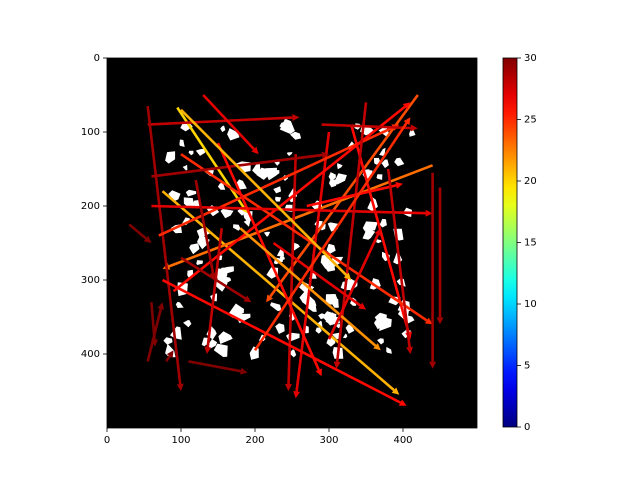 The width and height of the screenshot is (640, 484). Describe the element at coordinates (180, 440) in the screenshot. I see `x-tick-label: 100` at that location.